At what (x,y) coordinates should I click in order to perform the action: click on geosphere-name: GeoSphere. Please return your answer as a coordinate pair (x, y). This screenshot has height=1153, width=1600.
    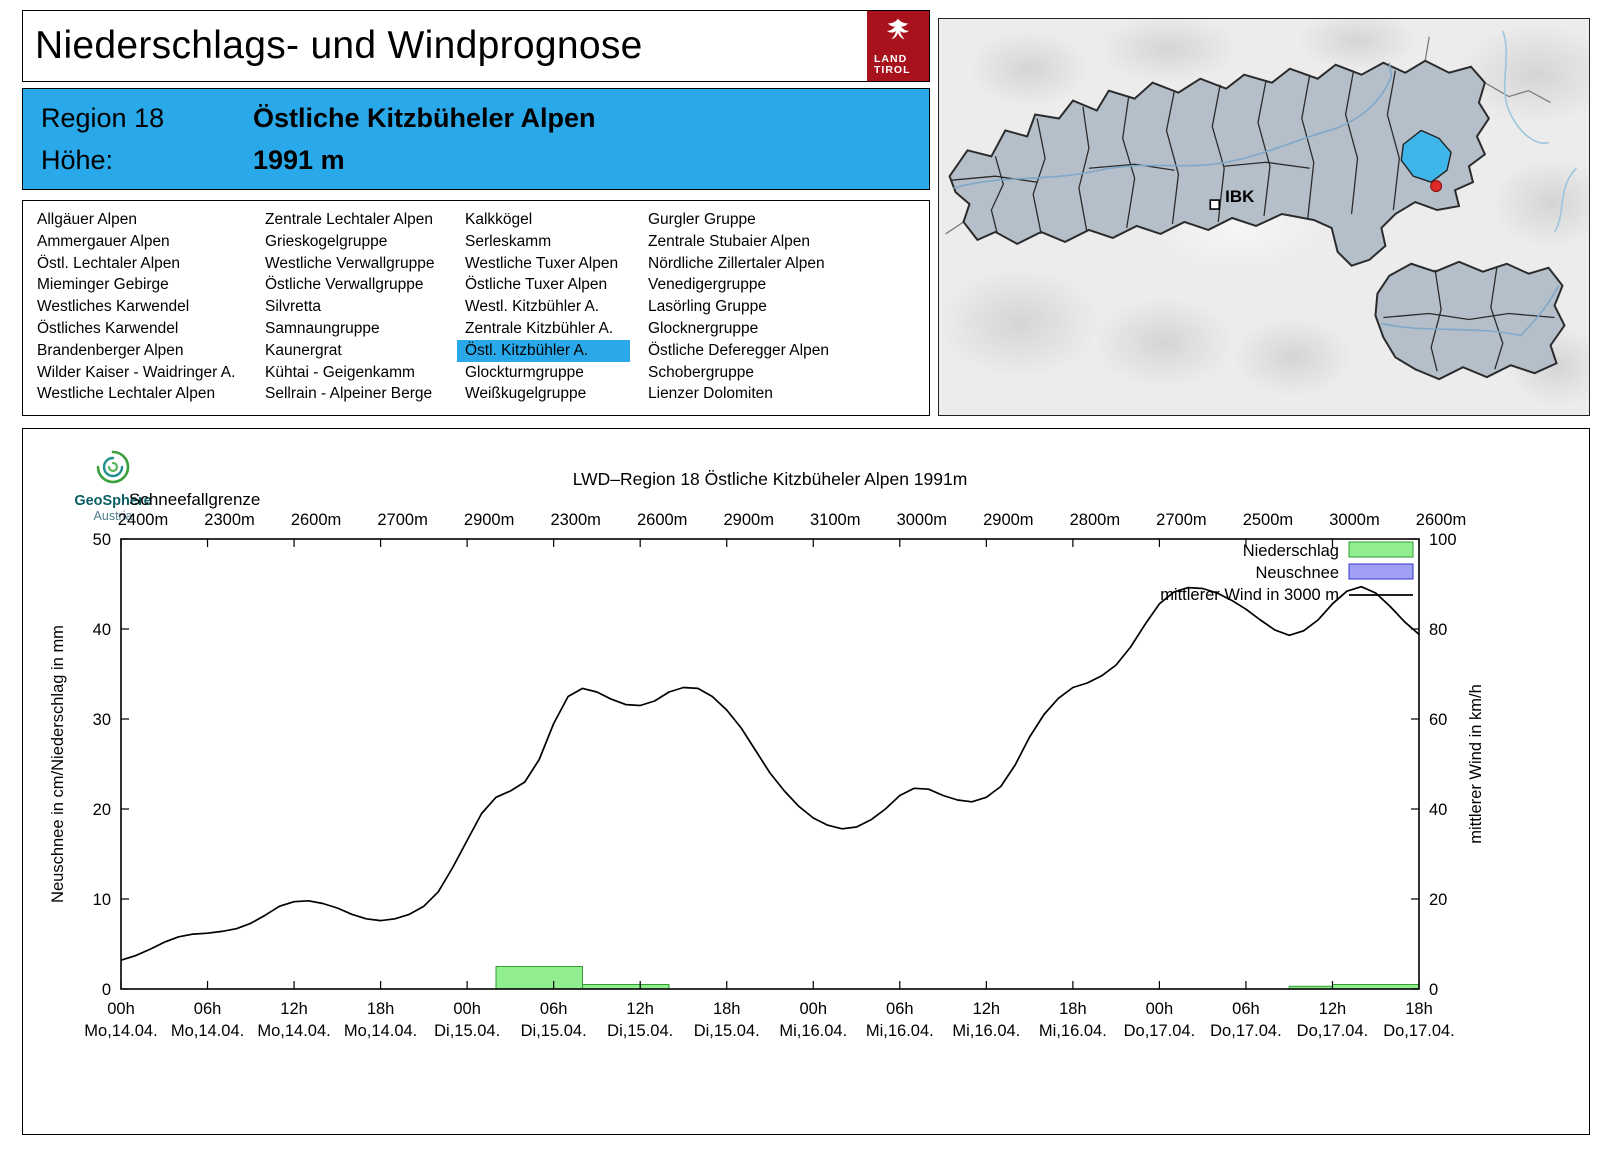
    Looking at the image, I should click on (113, 501).